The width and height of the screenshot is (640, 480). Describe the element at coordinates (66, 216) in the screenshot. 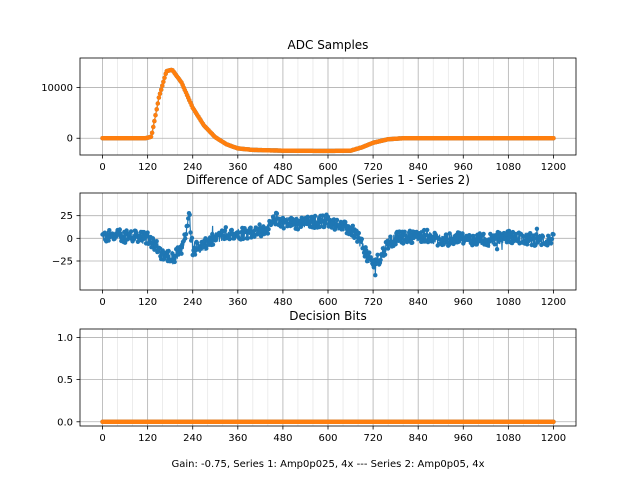

I see `y-tick-label: 25` at that location.